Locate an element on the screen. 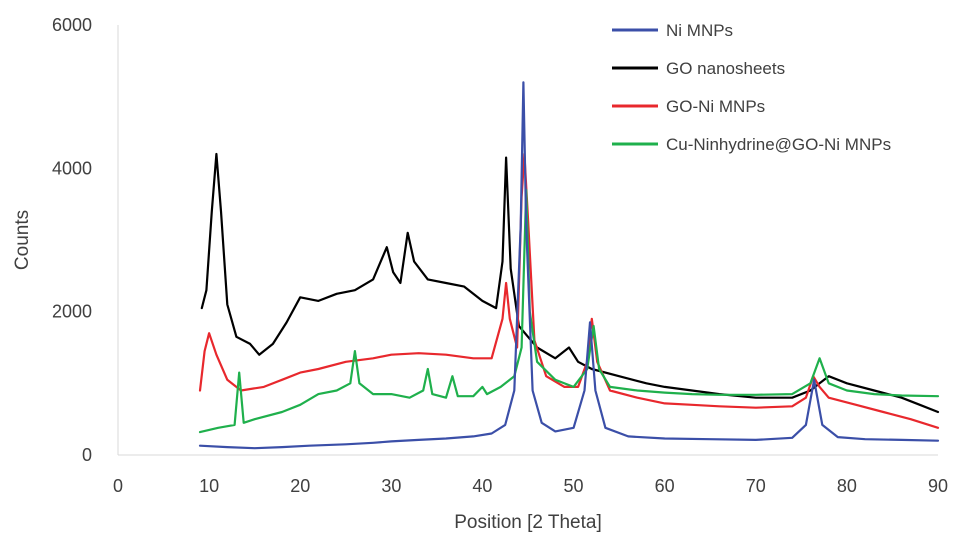  x-tick-label: 80 is located at coordinates (847, 486).